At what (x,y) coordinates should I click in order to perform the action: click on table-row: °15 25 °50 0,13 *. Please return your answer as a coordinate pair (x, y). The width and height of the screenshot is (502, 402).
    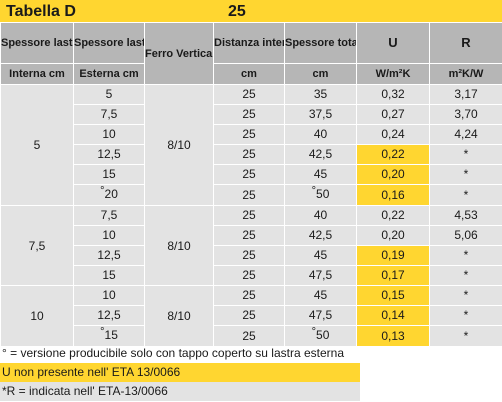
    Looking at the image, I should click on (251, 336).